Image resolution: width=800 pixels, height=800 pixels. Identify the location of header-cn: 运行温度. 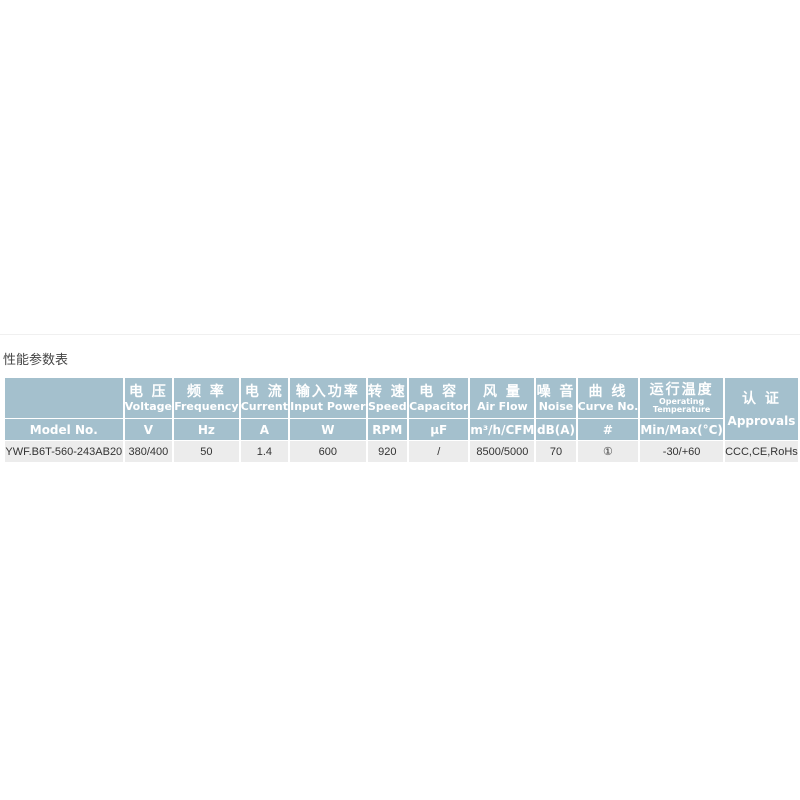
(681, 390).